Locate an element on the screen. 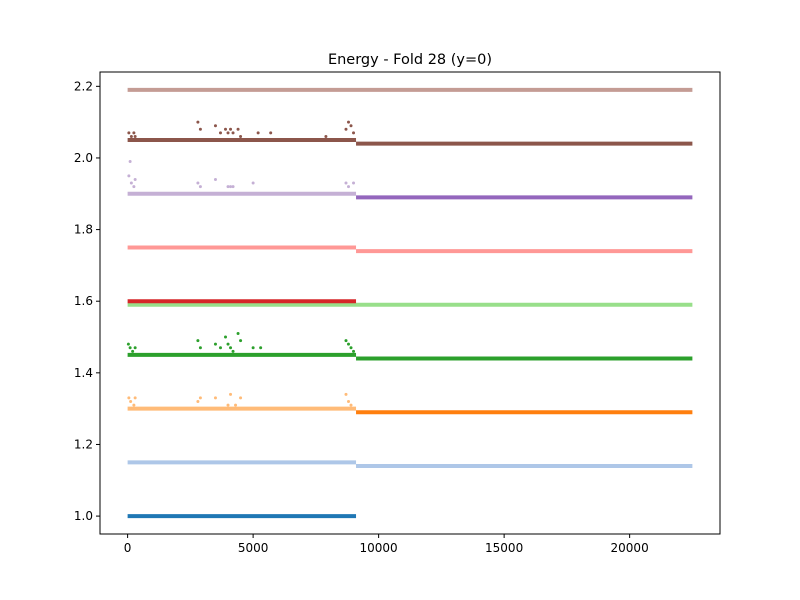 Image resolution: width=800 pixels, height=600 pixels. x-tick-label: 5000 is located at coordinates (253, 548).